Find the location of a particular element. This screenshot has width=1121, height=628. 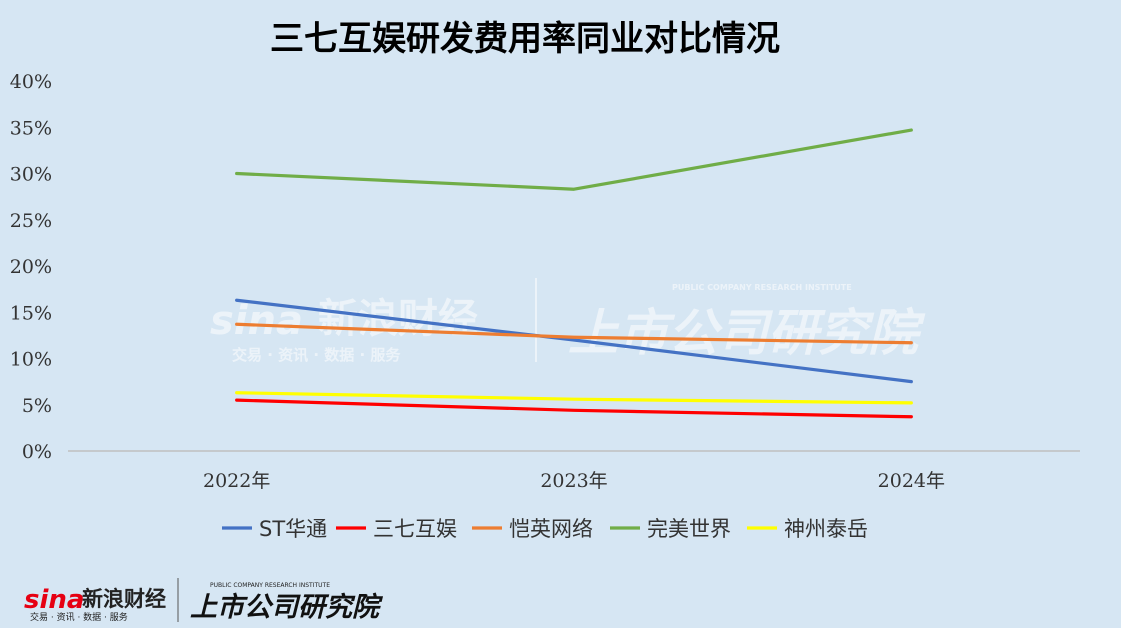

series-line-三七互娱 is located at coordinates (574, 408).